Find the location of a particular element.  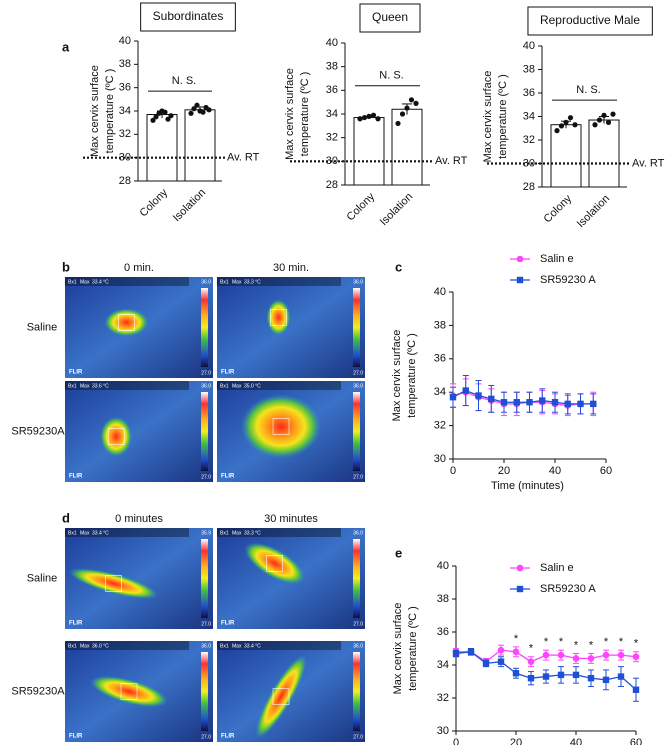

x-tick-label: 0 is located at coordinates (456, 741).